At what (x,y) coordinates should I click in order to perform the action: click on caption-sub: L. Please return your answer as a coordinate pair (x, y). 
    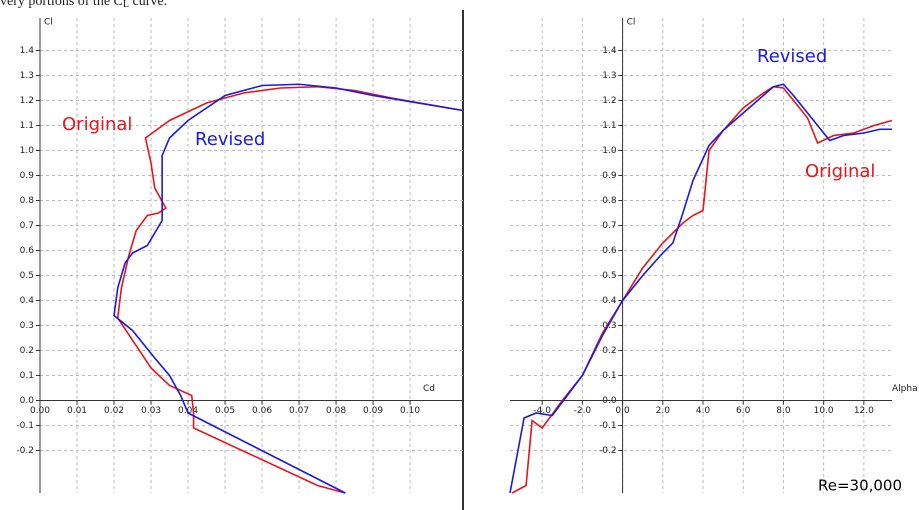
    Looking at the image, I should click on (126, 5).